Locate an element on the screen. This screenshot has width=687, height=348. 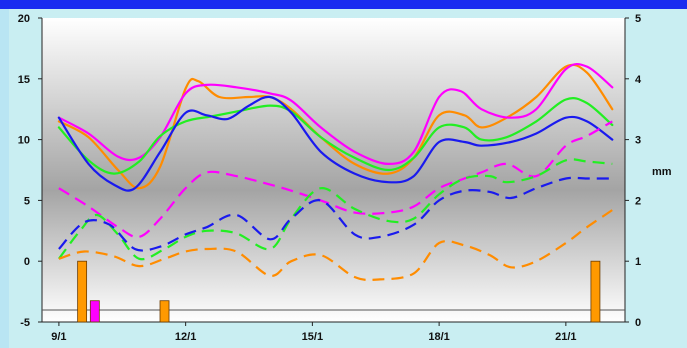
x-tick-label: 9/1 is located at coordinates (58, 337).